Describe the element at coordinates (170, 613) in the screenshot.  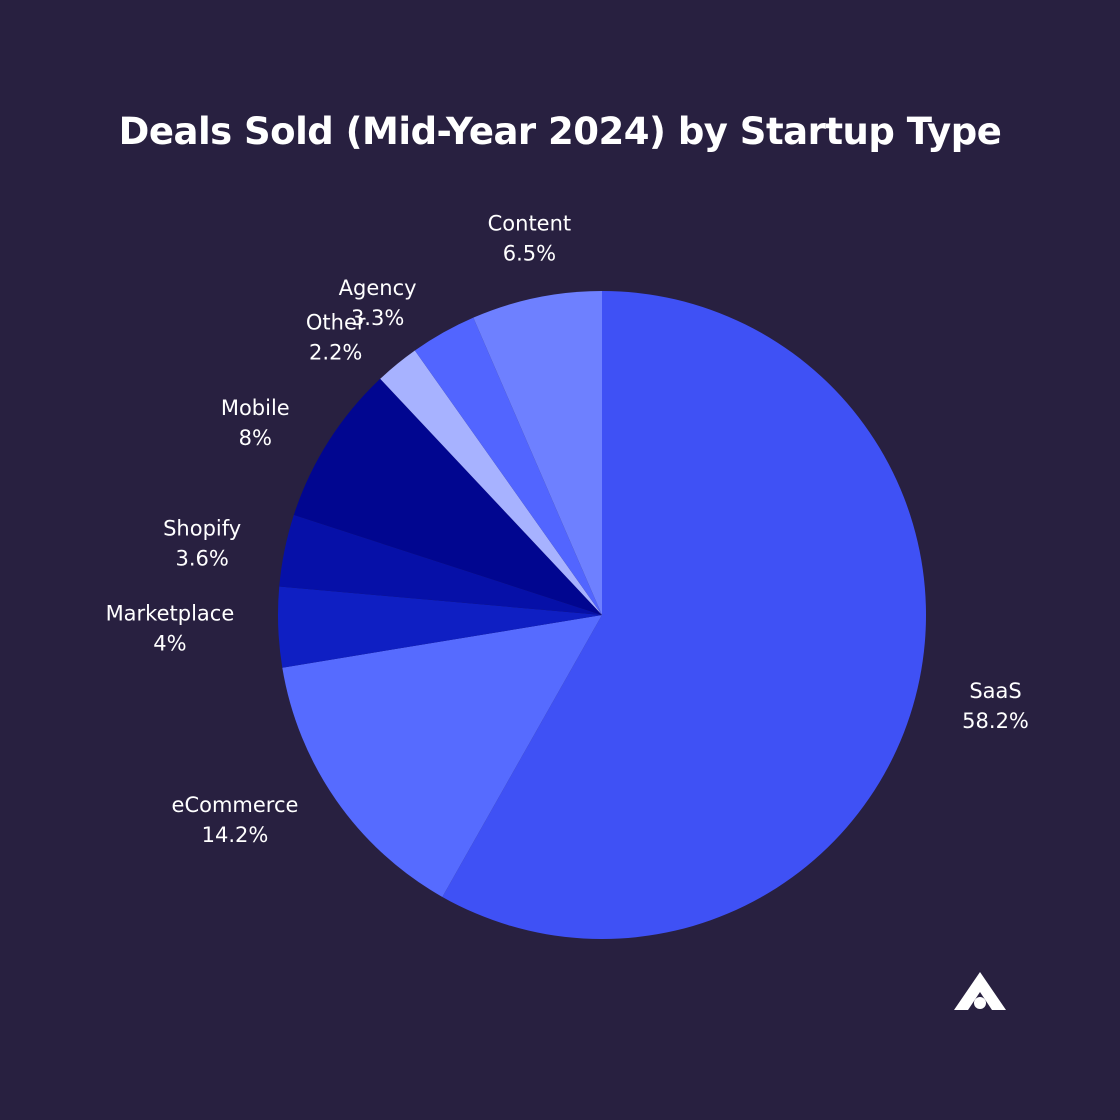
I see `slice-name-marketplace: Marketplace` at that location.